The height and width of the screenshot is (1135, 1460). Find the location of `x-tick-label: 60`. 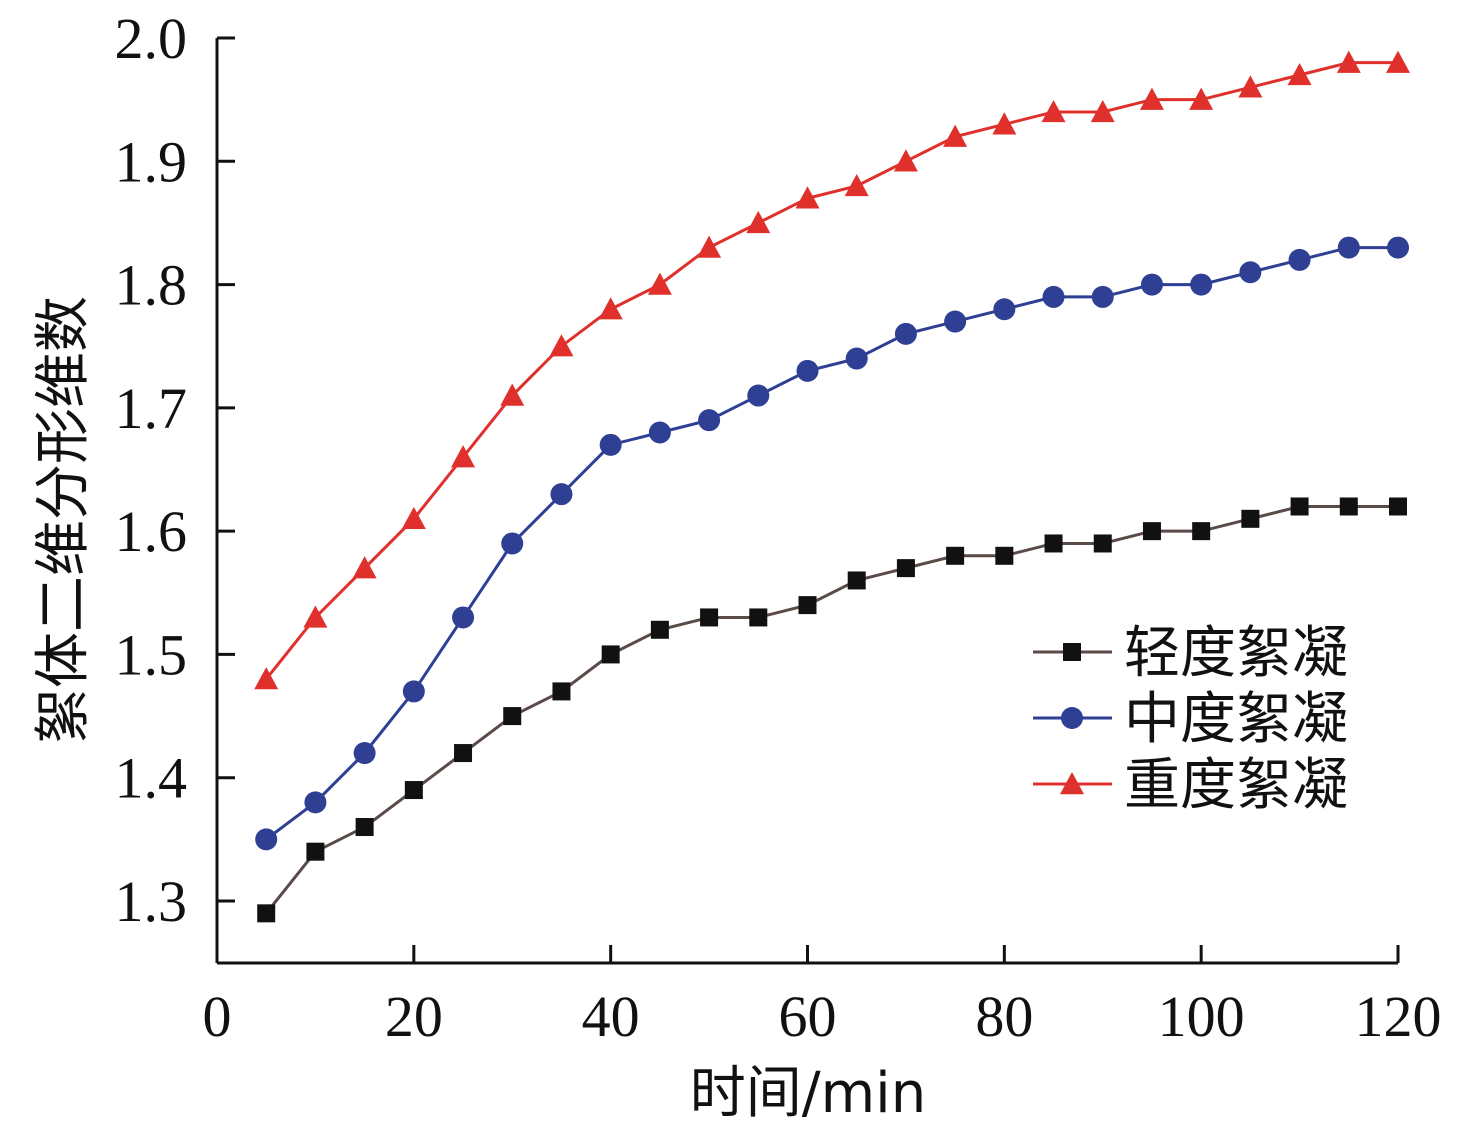

x-tick-label: 60 is located at coordinates (808, 1016).